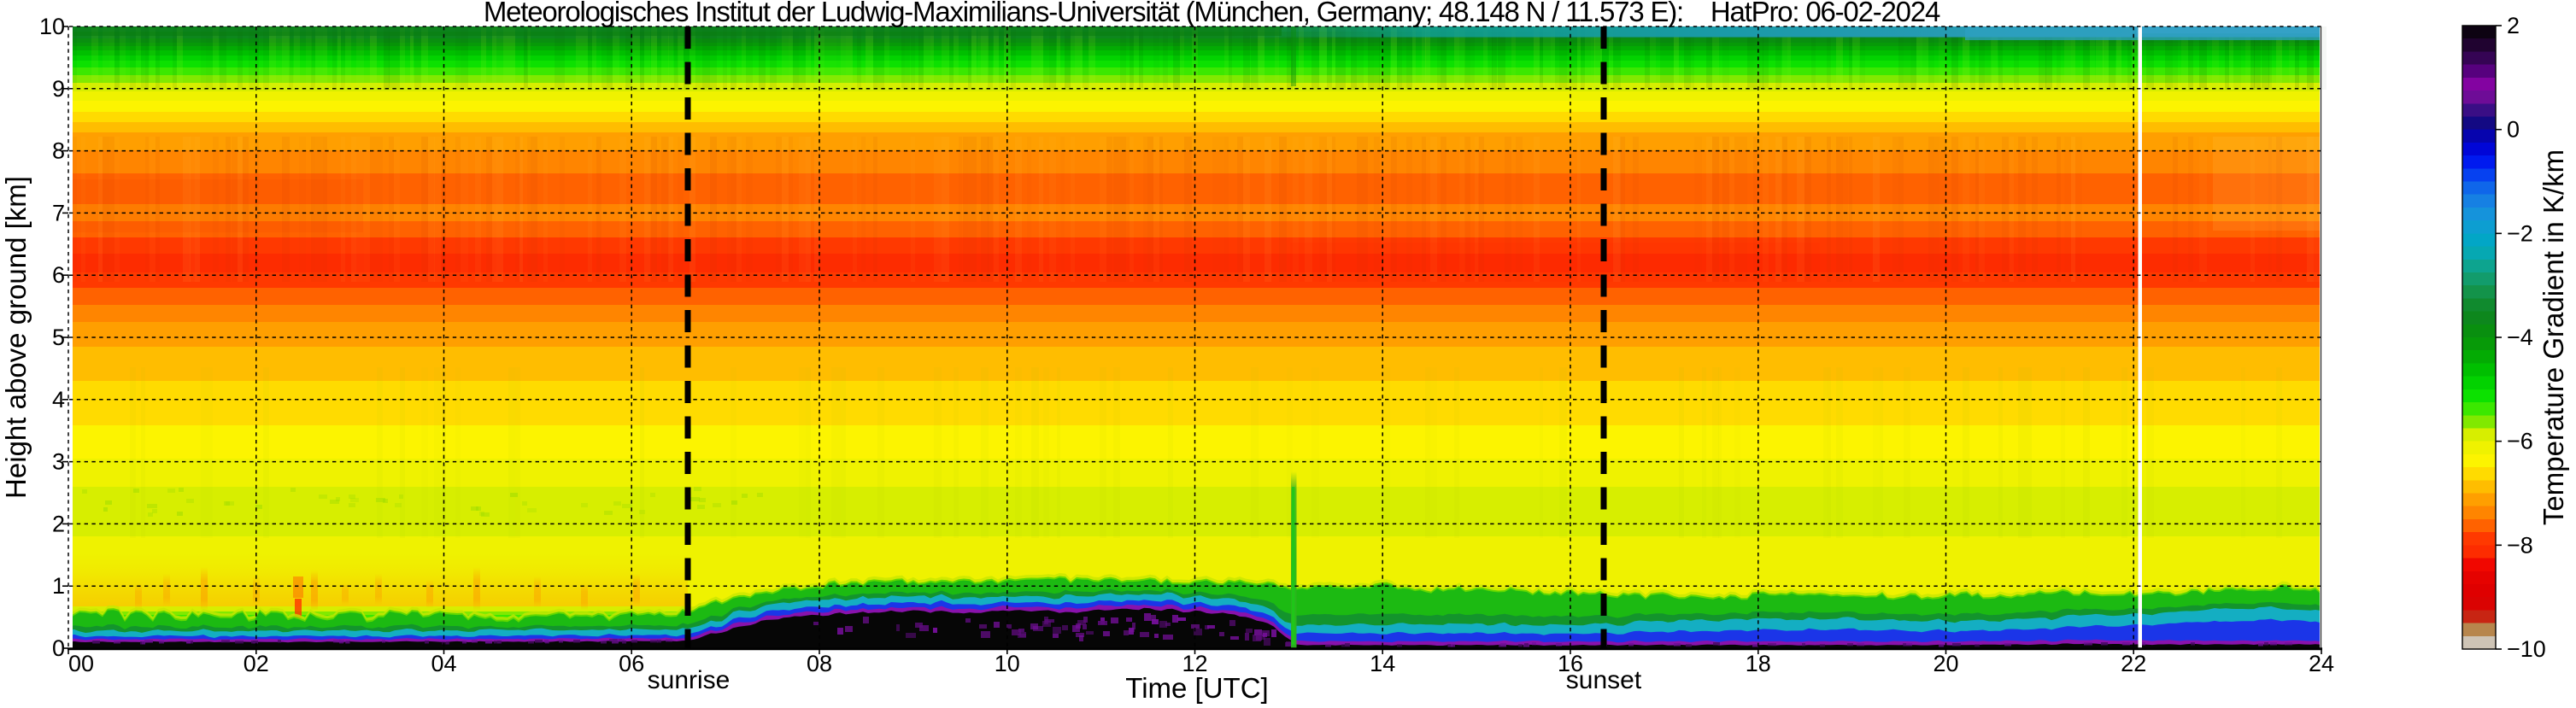  Describe the element at coordinates (1758, 663) in the screenshot. I see `svg-text: 18` at that location.